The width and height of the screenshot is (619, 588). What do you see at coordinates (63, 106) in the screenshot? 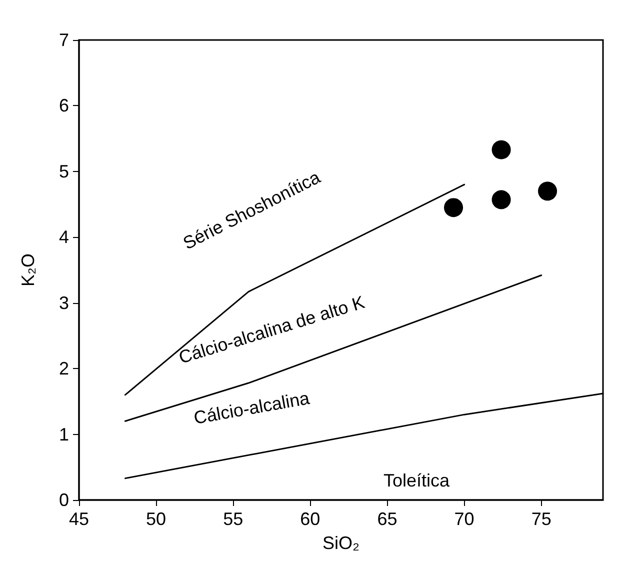
I see `y-tick-label: 6` at bounding box center [63, 106].